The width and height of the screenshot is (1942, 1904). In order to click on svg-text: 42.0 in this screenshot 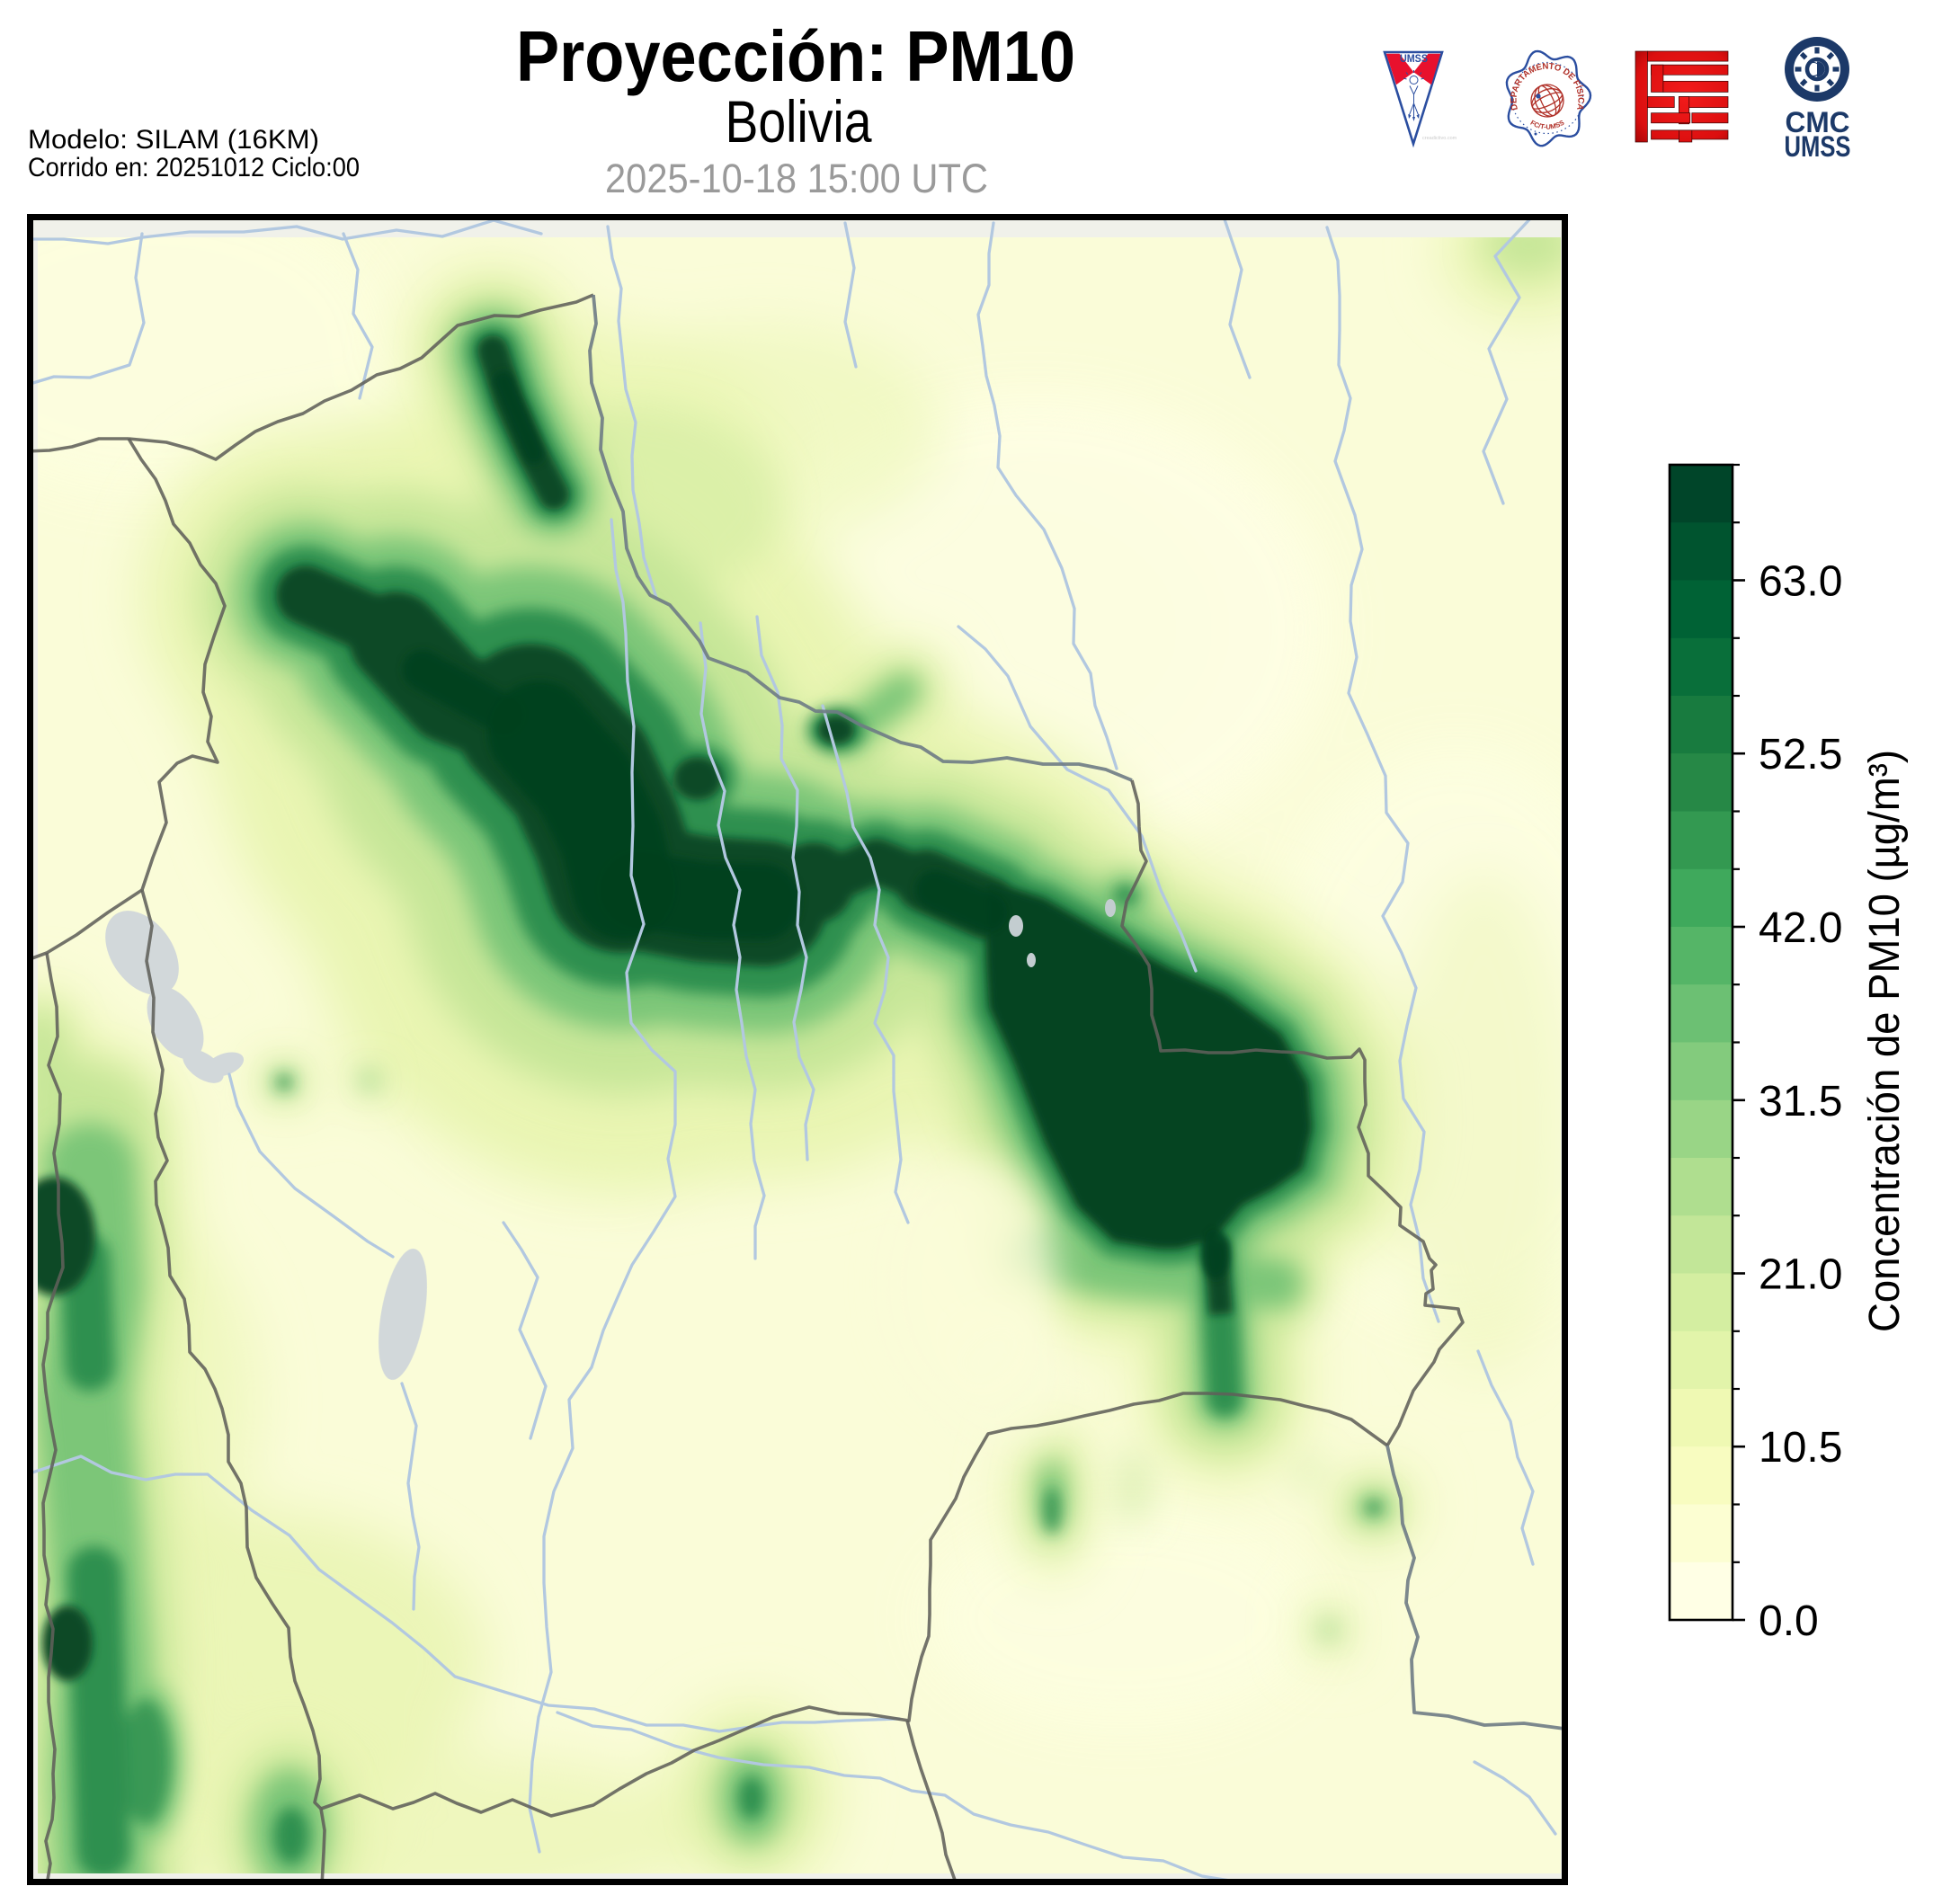, I will do `click(1800, 928)`.